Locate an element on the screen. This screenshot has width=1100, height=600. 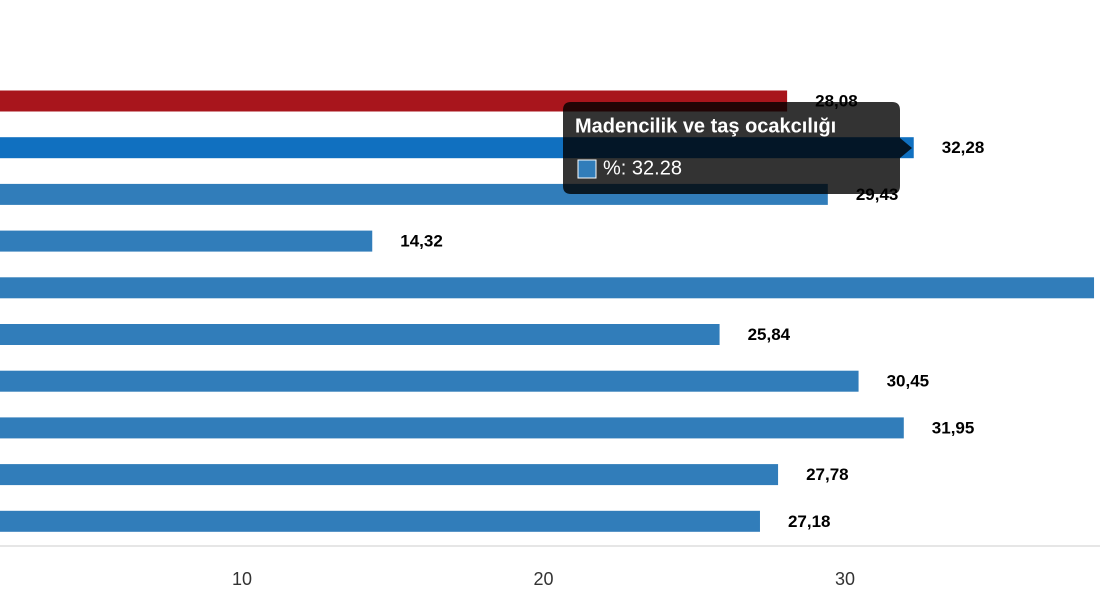
value-label: 32,28 is located at coordinates (963, 147).